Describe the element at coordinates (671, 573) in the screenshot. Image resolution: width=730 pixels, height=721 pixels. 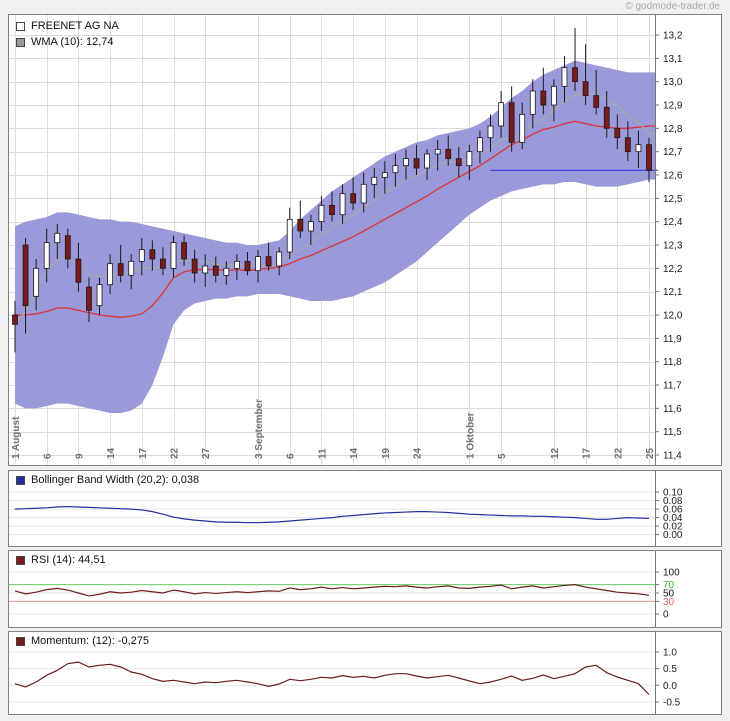
I see `svg-text: 100` at that location.